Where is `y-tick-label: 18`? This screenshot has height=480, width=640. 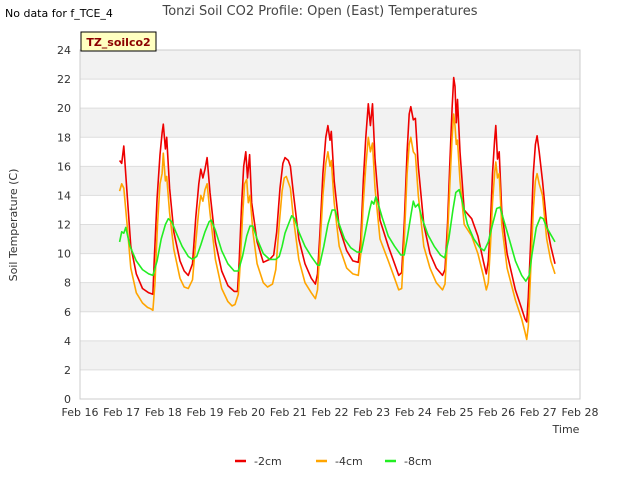 y-tick-label: 18 is located at coordinates (64, 137).